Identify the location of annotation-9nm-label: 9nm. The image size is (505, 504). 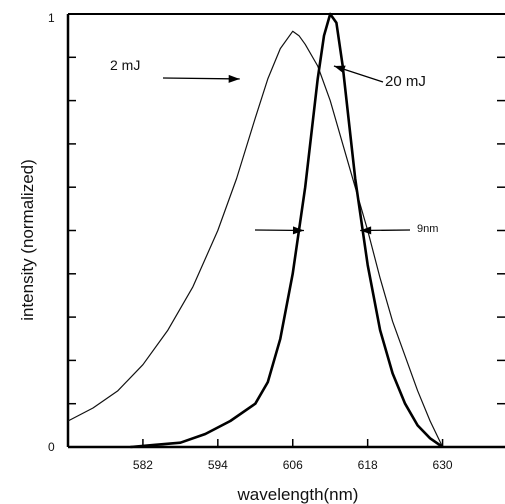
(427, 229).